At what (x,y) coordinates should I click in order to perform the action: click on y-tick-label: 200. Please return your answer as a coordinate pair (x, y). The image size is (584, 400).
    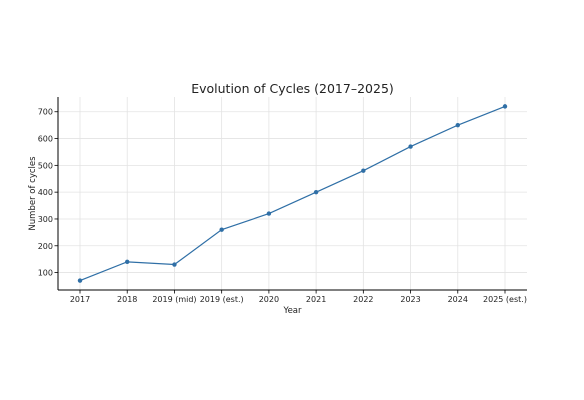
    Looking at the image, I should click on (45, 246).